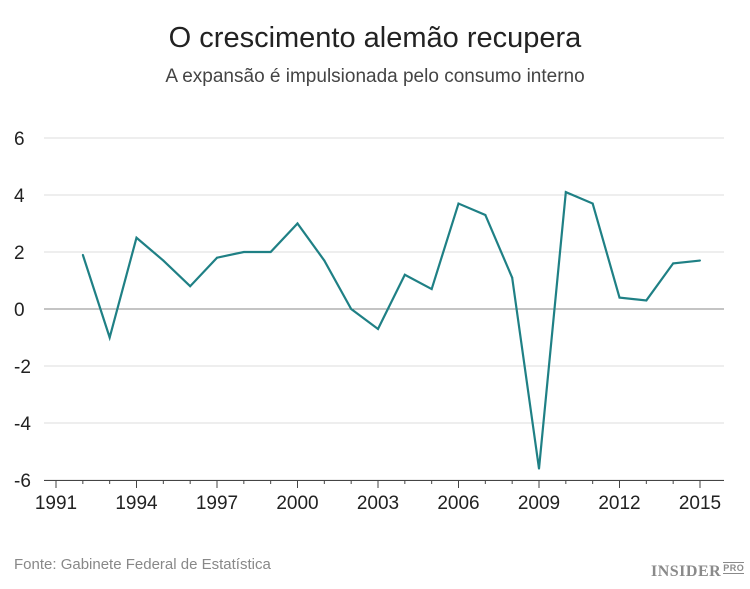 The image size is (750, 589). Describe the element at coordinates (22, 367) in the screenshot. I see `y-tick-label: -2` at that location.